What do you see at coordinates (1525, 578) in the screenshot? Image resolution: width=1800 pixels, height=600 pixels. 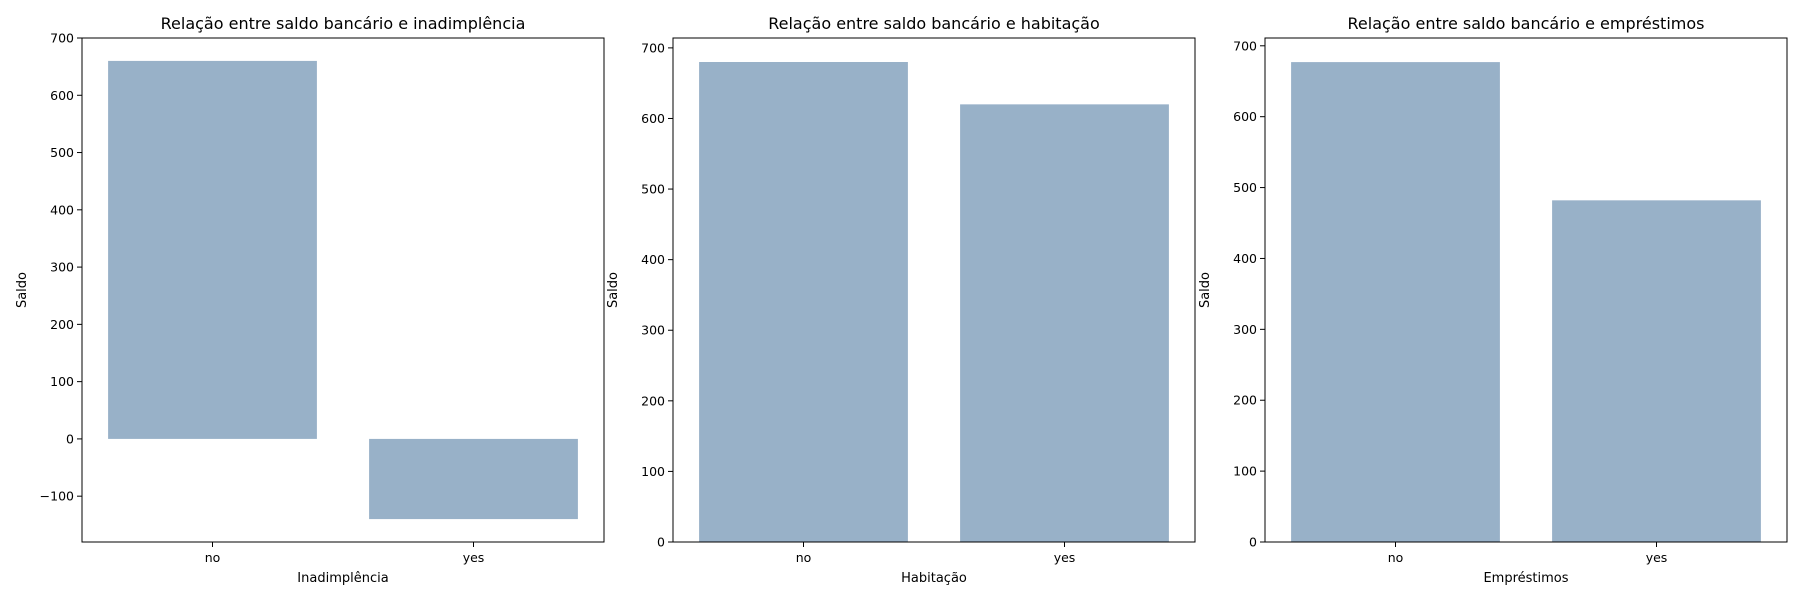 I see `x-axis-label: Empréstimos` at bounding box center [1525, 578].